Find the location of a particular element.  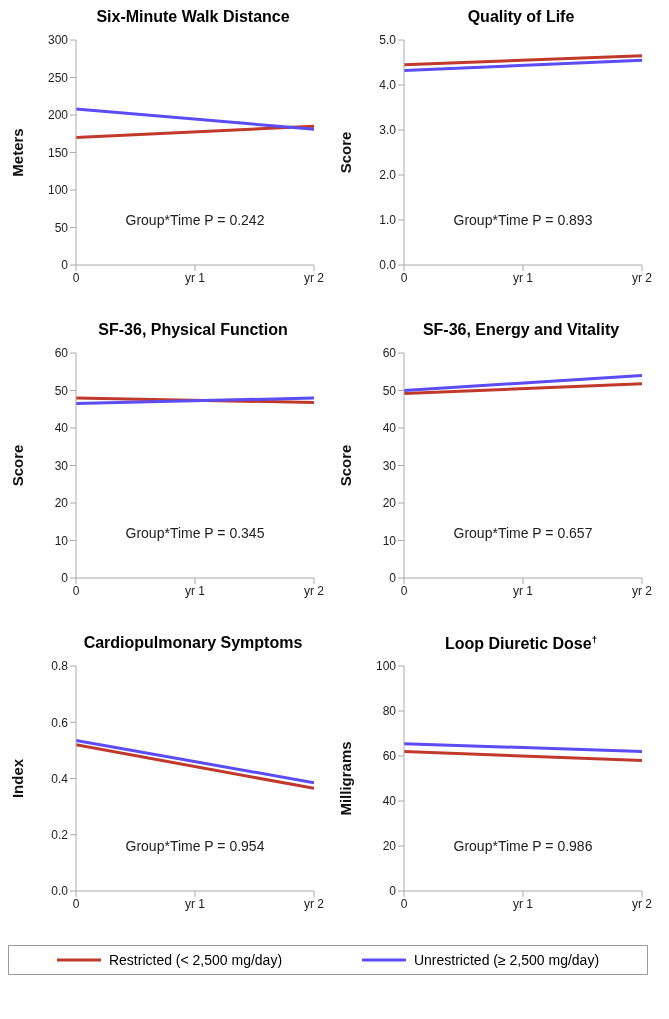

chart-title: Cardiopulmonary Symptoms is located at coordinates (193, 642).